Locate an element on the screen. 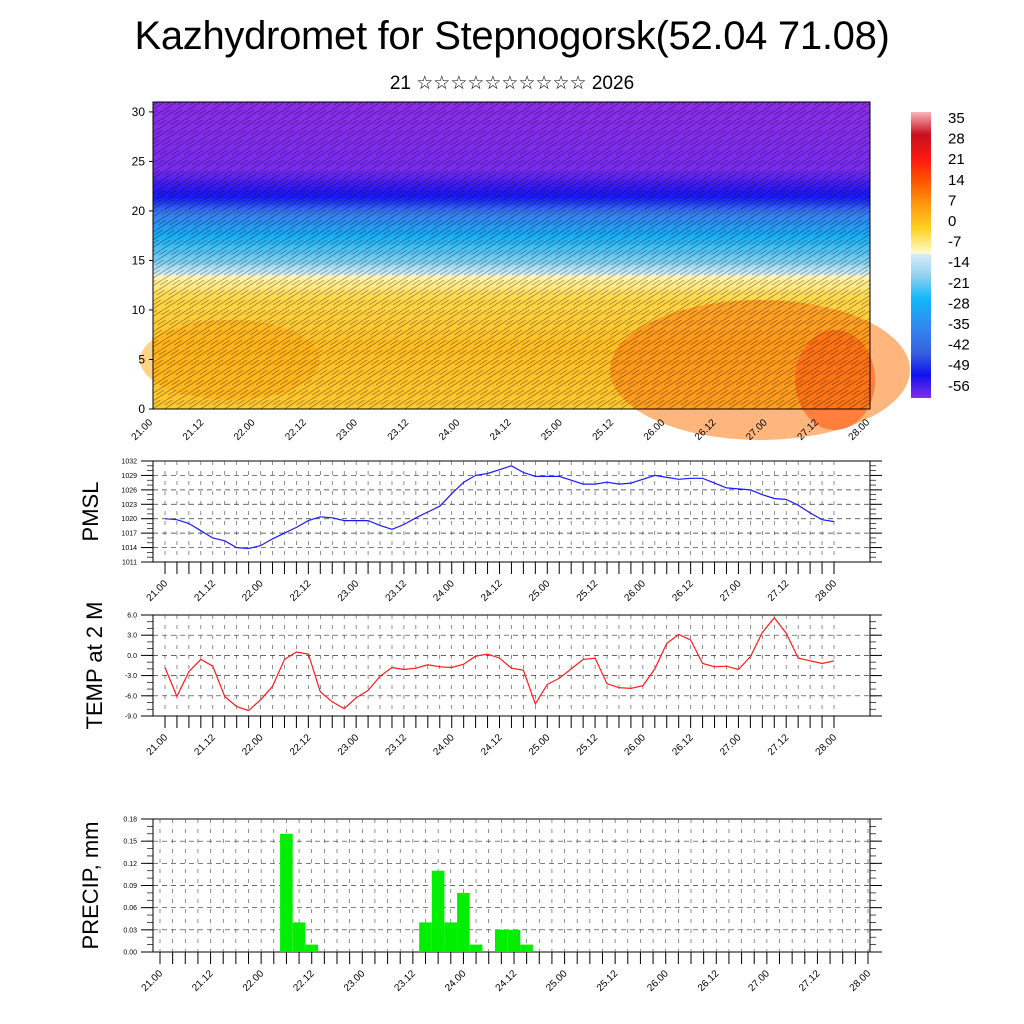 The height and width of the screenshot is (1024, 1024). pmsl-line is located at coordinates (499, 507).